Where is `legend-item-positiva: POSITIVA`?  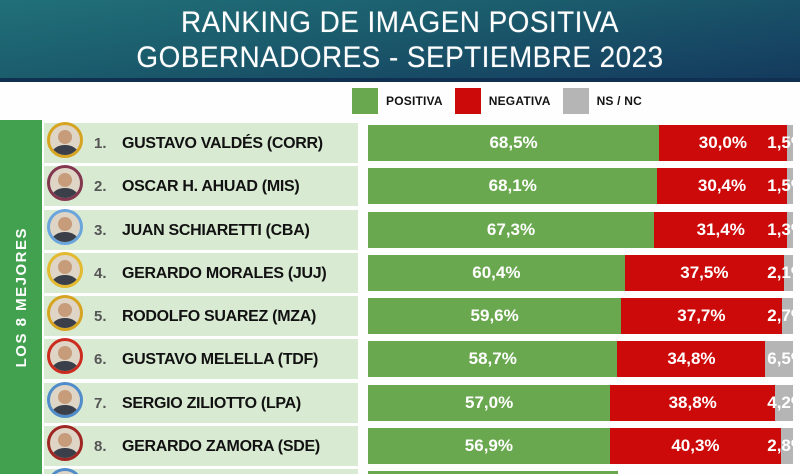 legend-item-positiva: POSITIVA is located at coordinates (397, 101).